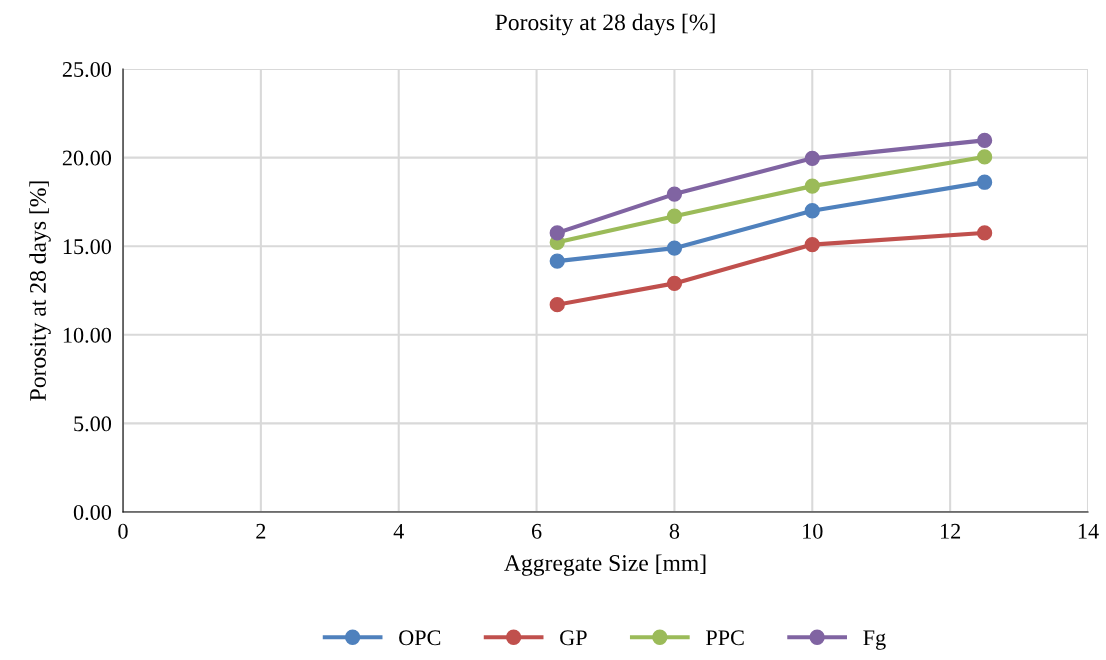  I want to click on x-tick-label: 8, so click(674, 531).